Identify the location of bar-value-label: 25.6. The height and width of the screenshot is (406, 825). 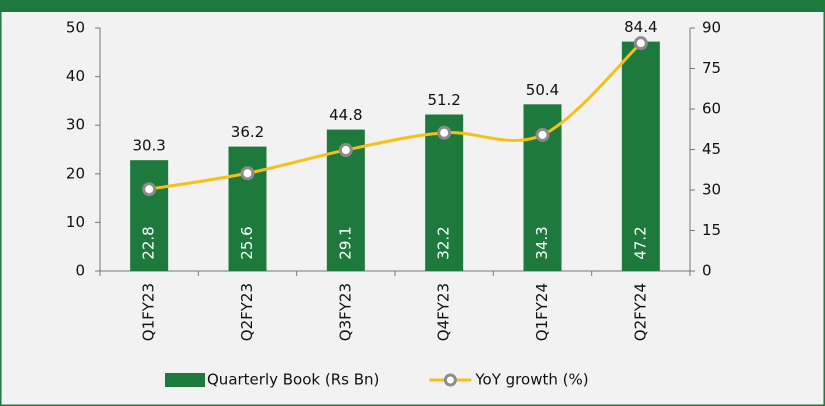
(247, 242).